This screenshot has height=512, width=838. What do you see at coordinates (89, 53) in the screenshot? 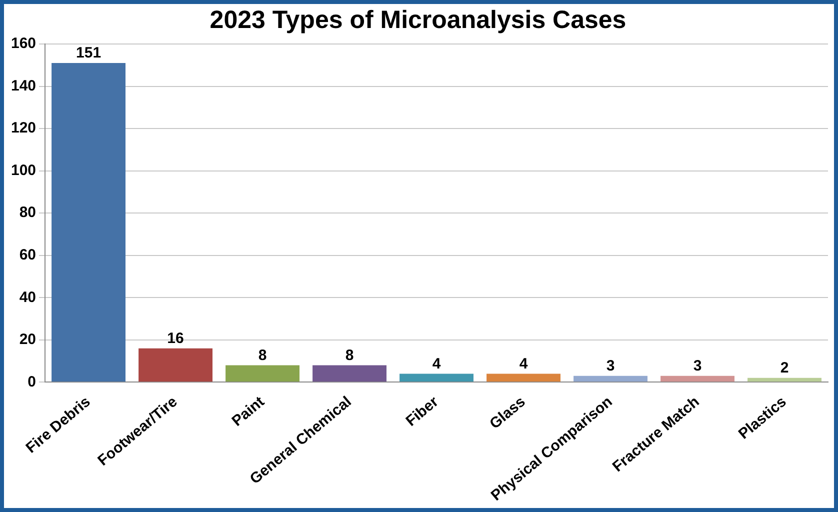
I see `data-label: 151` at bounding box center [89, 53].